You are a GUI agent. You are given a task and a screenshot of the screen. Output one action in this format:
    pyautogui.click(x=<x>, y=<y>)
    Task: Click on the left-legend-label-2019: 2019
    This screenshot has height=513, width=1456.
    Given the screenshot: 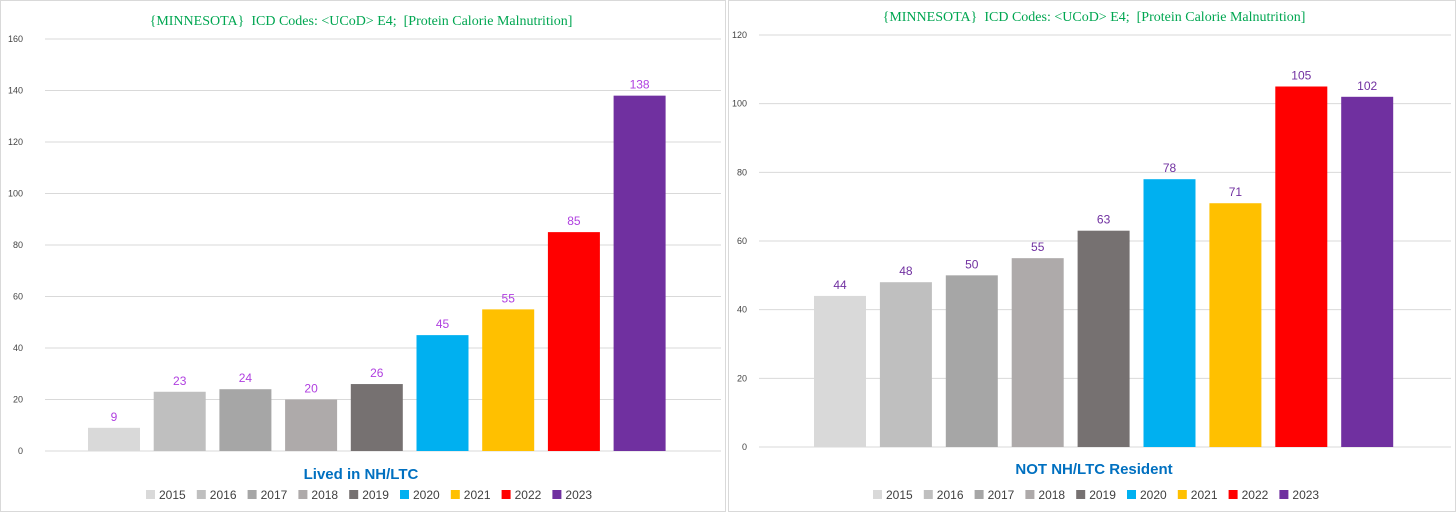 What is the action you would take?
    pyautogui.click(x=375, y=495)
    